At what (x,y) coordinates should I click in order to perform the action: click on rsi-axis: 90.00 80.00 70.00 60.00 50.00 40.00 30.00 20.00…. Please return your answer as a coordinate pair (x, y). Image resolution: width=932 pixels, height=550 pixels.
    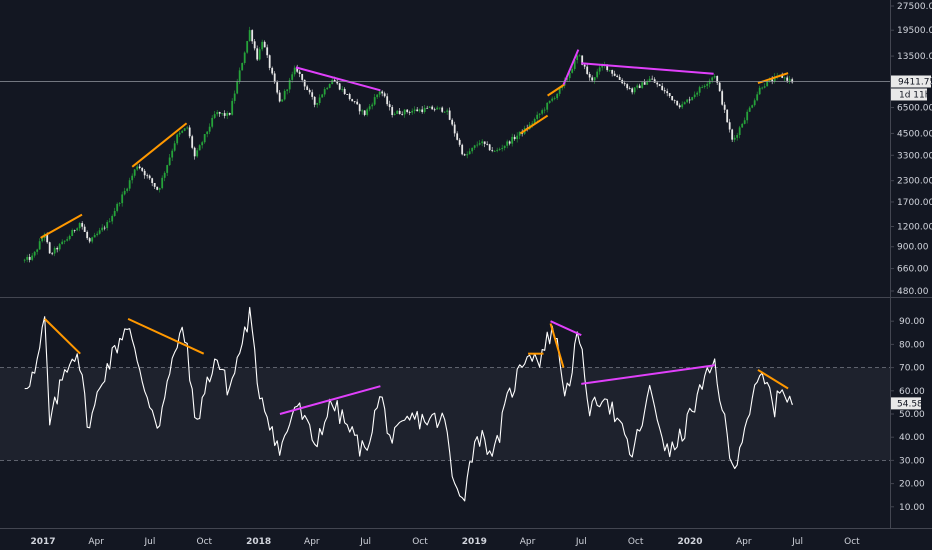
    Looking at the image, I should click on (907, 415).